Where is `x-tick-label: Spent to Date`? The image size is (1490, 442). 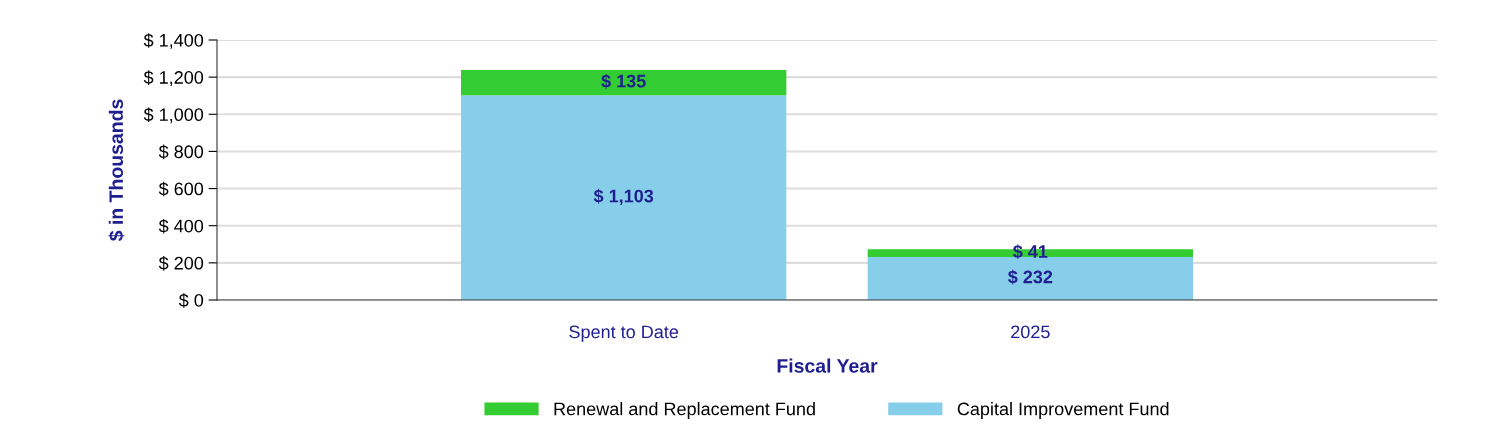 x-tick-label: Spent to Date is located at coordinates (624, 333).